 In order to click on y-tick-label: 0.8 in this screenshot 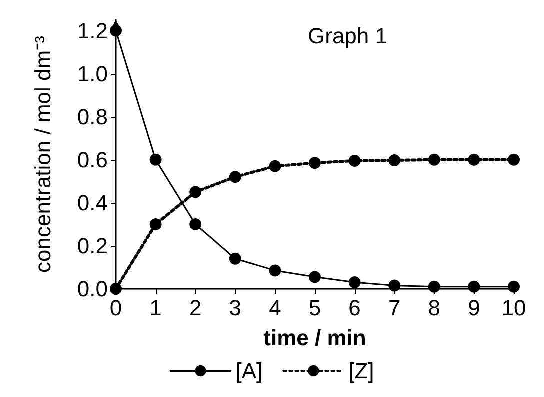, I will do `click(92, 117)`.